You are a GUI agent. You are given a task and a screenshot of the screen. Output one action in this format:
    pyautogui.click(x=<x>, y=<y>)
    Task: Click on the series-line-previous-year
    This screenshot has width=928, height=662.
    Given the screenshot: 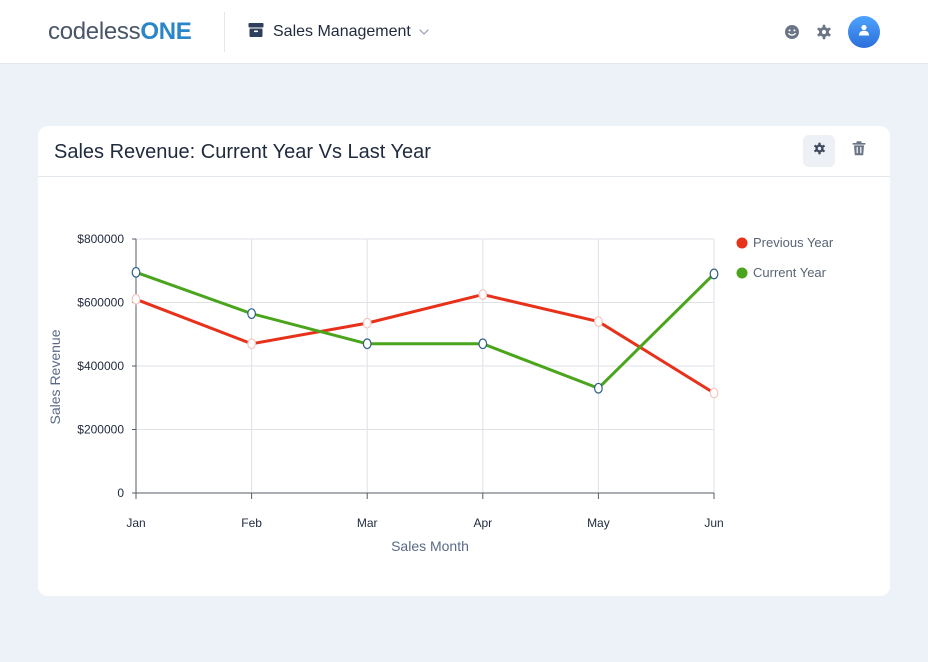 What is the action you would take?
    pyautogui.click(x=425, y=344)
    